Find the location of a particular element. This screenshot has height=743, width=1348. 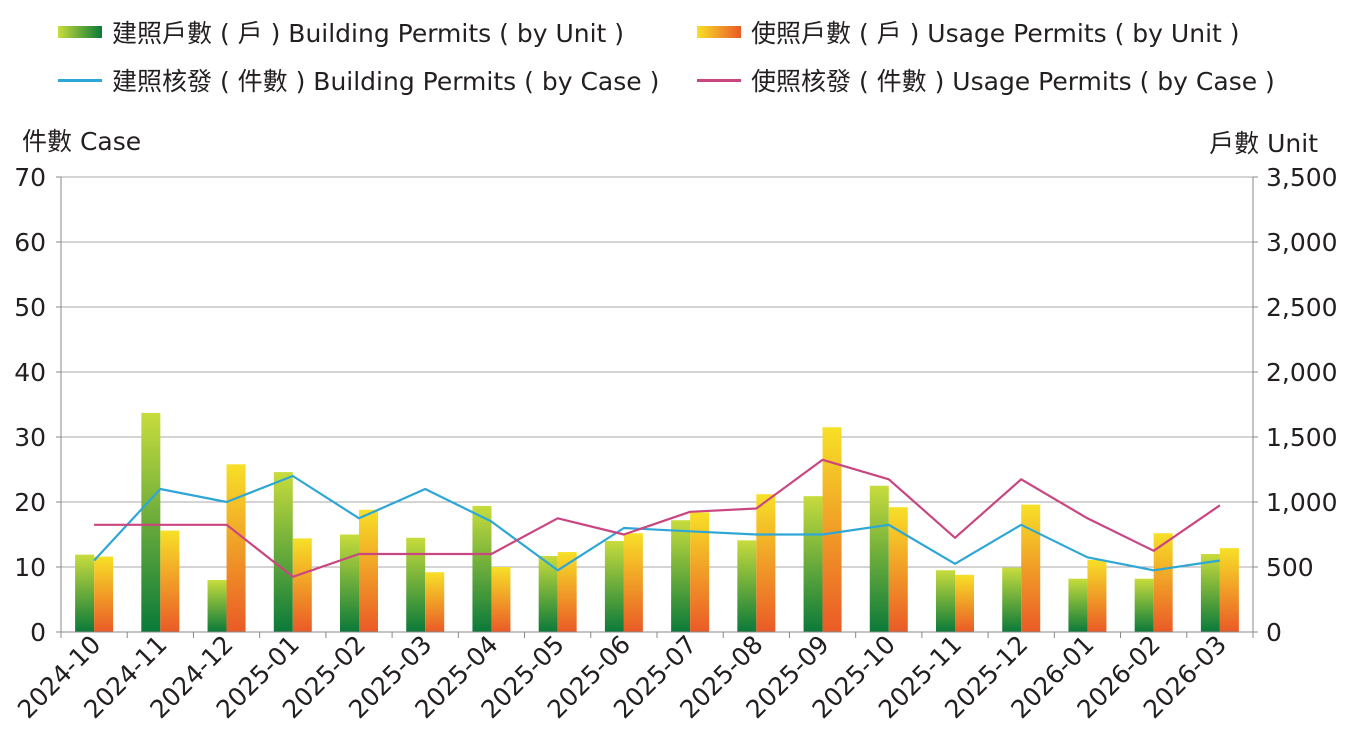

right-tick-label: 2,000 is located at coordinates (1302, 372).